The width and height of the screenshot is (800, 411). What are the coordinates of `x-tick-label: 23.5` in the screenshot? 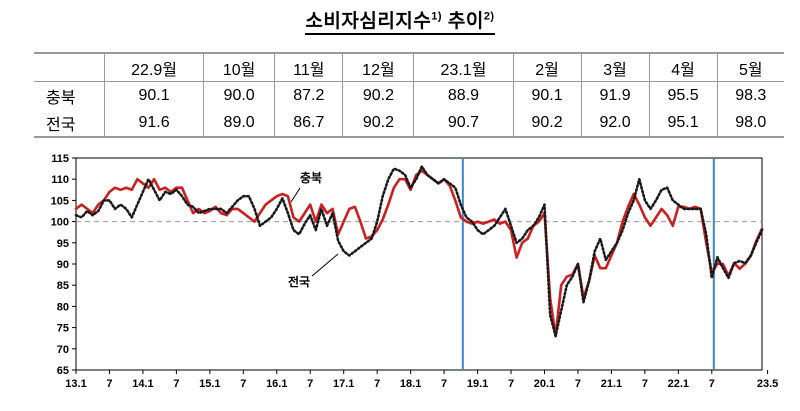 It's located at (767, 384).